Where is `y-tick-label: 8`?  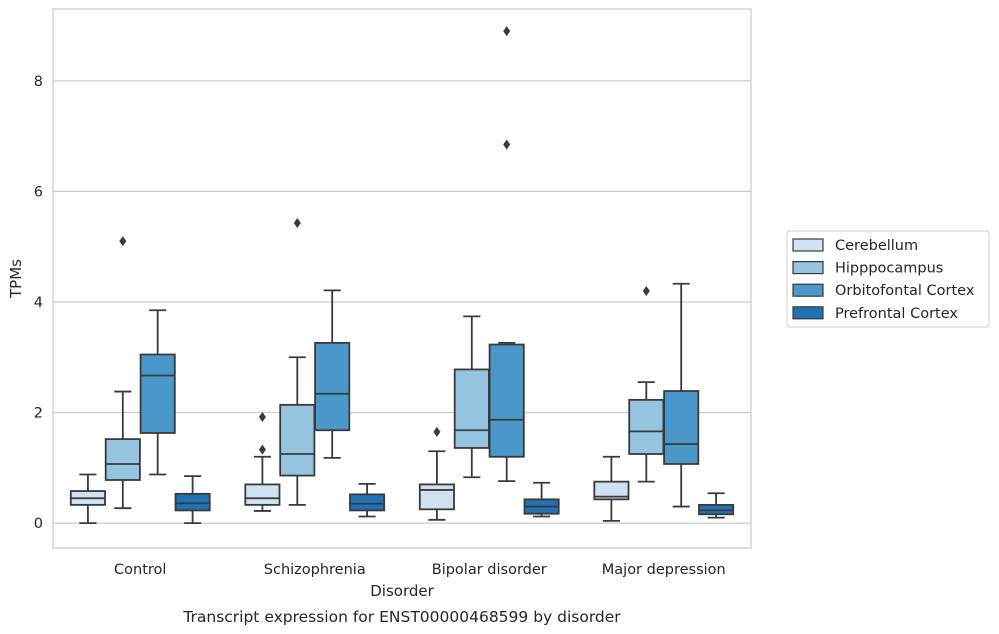 y-tick-label: 8 is located at coordinates (38, 82).